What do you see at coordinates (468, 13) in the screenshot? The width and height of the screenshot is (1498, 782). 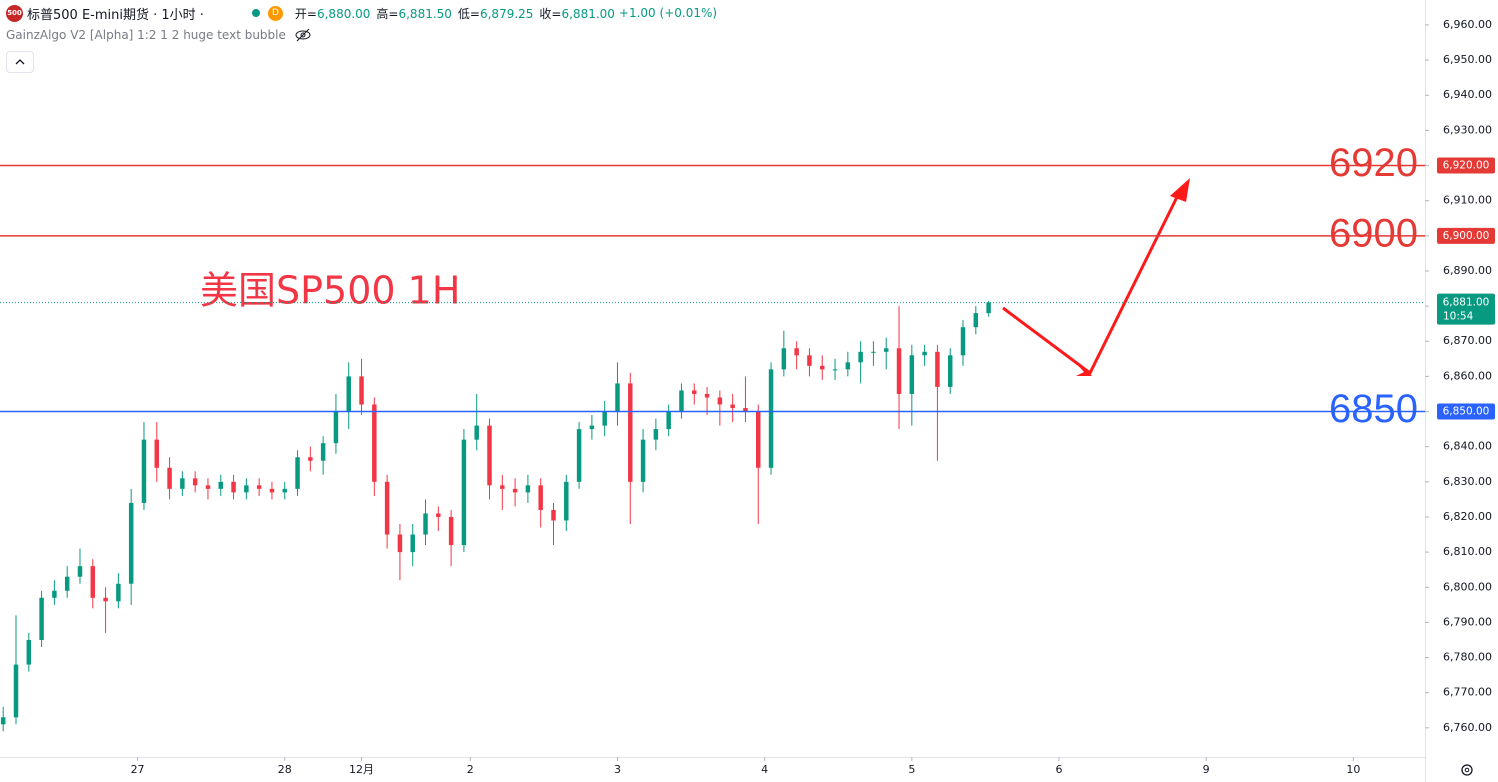 I see `ohlc-label: 低=` at bounding box center [468, 13].